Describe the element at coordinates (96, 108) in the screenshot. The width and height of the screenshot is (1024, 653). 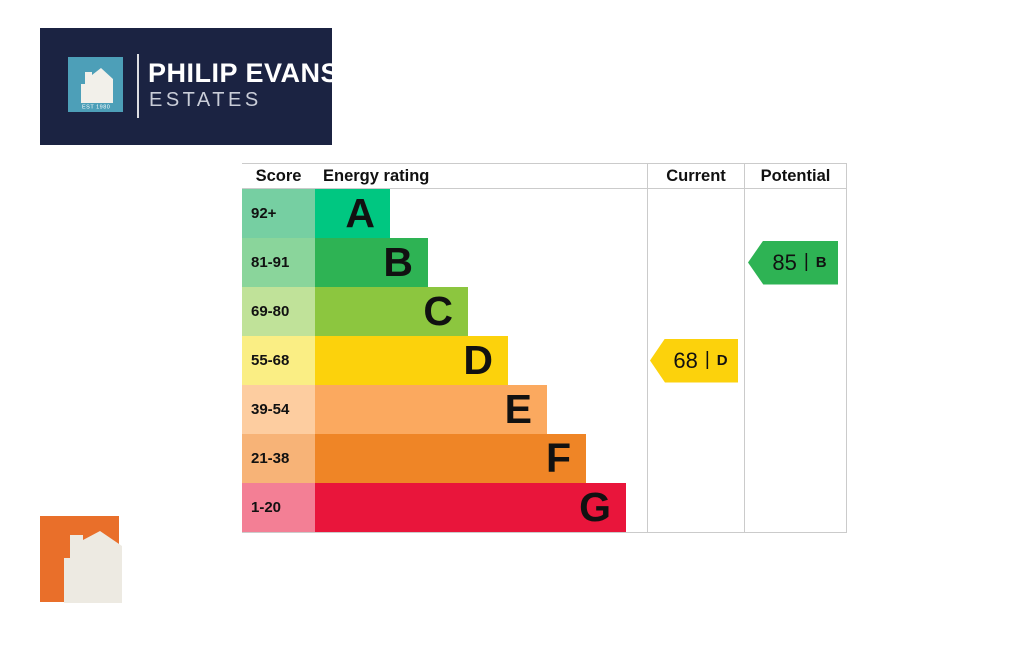
I see `svg-text: EST 1980` at that location.